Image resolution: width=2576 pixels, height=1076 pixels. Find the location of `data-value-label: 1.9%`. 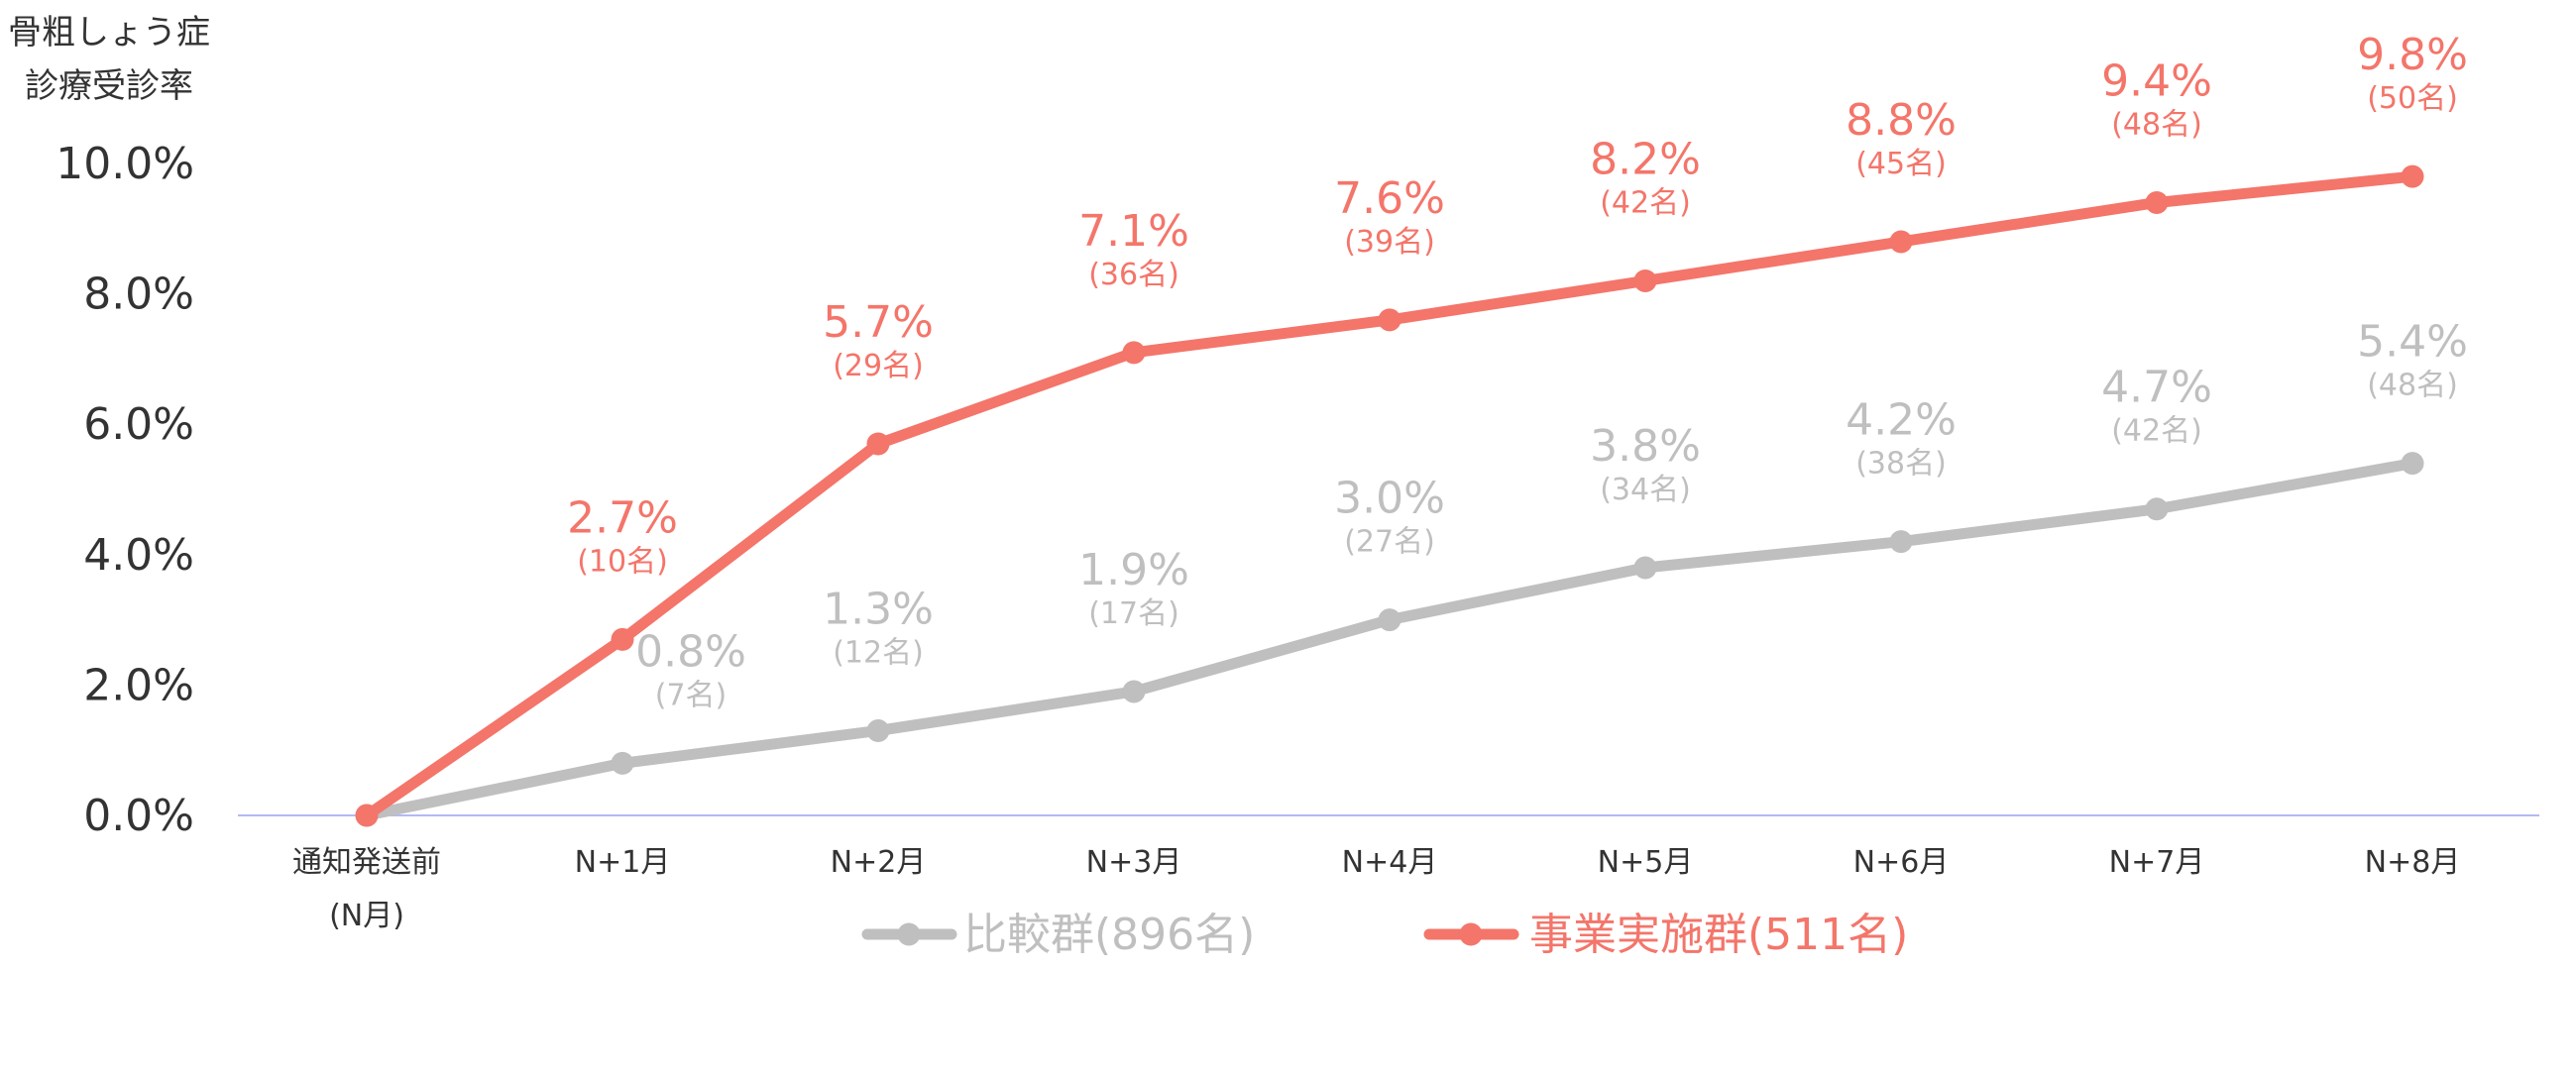

data-value-label: 1.9% is located at coordinates (1133, 570).